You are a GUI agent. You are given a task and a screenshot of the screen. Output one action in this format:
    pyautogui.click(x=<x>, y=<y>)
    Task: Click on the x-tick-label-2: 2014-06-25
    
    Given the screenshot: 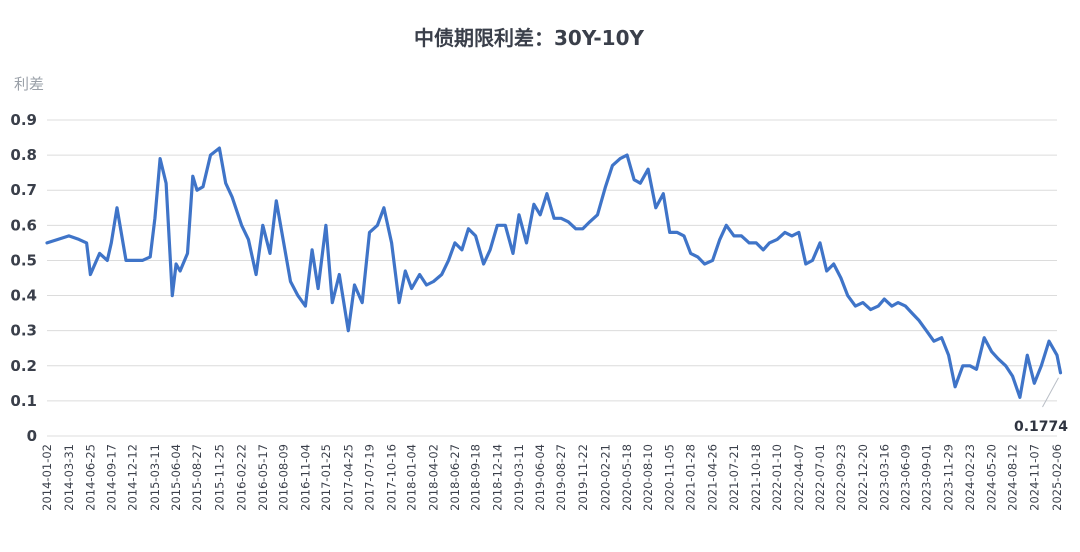 What is the action you would take?
    pyautogui.click(x=90, y=477)
    